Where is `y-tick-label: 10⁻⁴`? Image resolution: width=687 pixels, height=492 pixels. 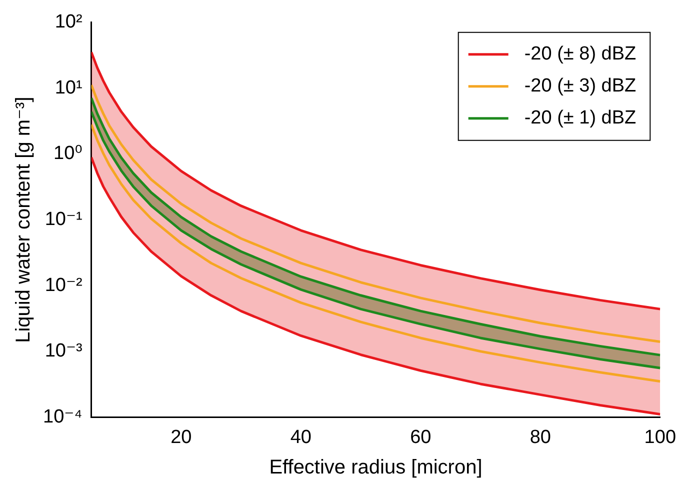
y-tick-label: 10⁻⁴ is located at coordinates (62, 417).